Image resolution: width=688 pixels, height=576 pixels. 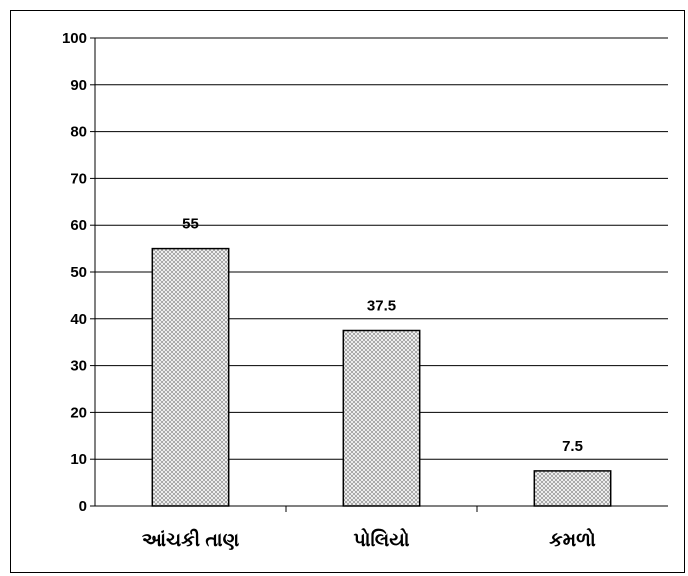 What do you see at coordinates (74, 38) in the screenshot?
I see `y-tick-label: 100` at bounding box center [74, 38].